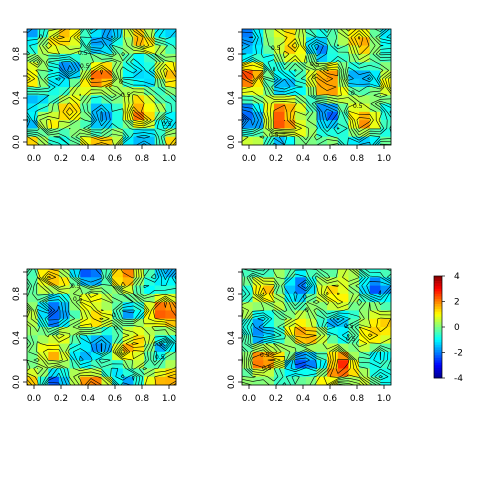 The height and width of the screenshot is (480, 480). What do you see at coordinates (232, 338) in the screenshot?
I see `y-tick-label: 0.4` at bounding box center [232, 338].